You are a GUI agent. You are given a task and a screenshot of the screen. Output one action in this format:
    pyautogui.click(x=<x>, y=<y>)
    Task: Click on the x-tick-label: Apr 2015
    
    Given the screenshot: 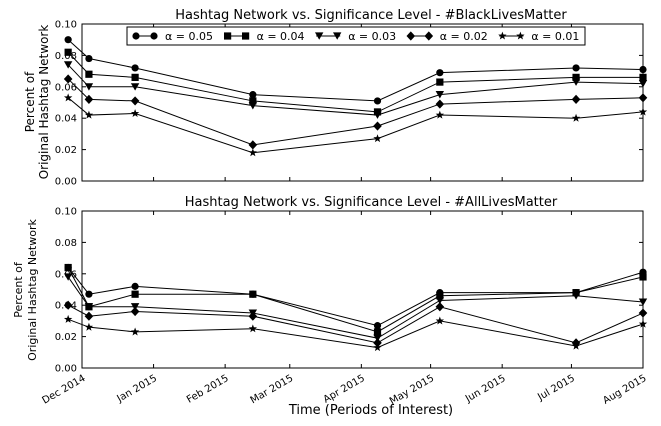 What is the action you would take?
    pyautogui.click(x=344, y=389)
    